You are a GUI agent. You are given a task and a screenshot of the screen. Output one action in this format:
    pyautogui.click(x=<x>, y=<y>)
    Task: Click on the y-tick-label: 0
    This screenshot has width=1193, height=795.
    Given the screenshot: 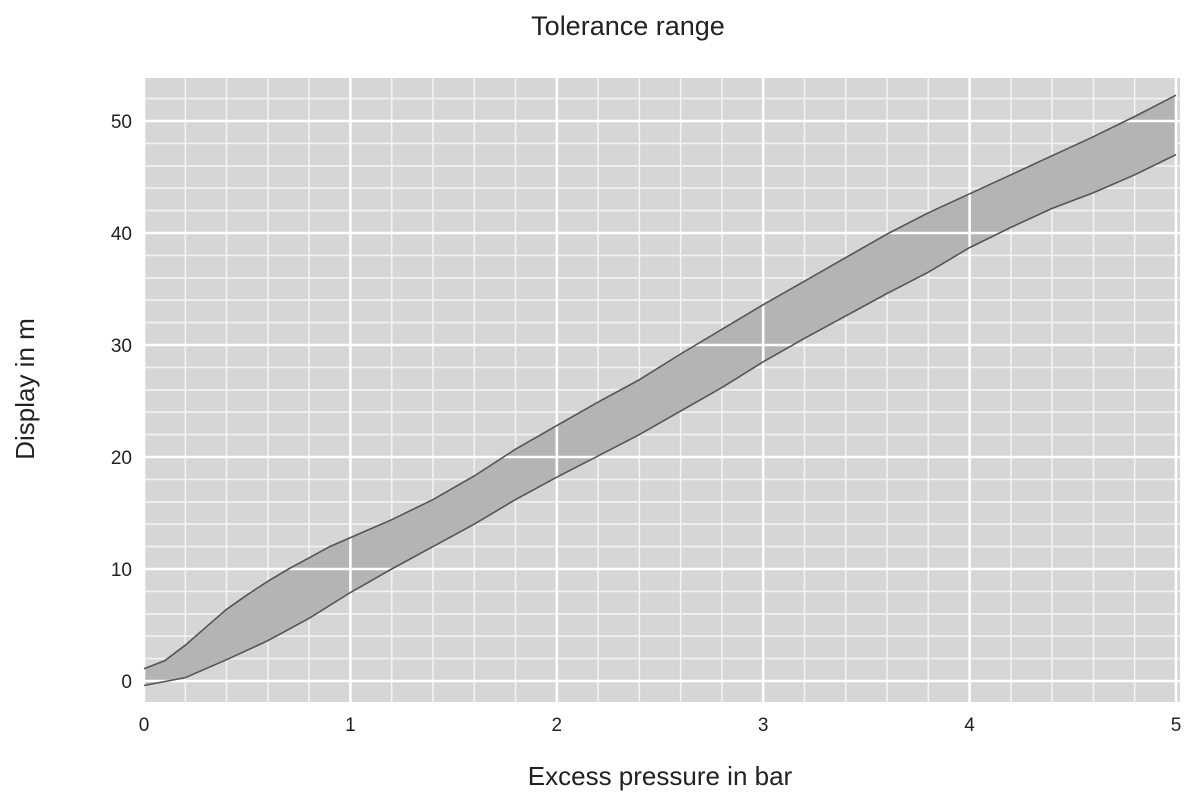 What is the action you would take?
    pyautogui.click(x=126, y=682)
    